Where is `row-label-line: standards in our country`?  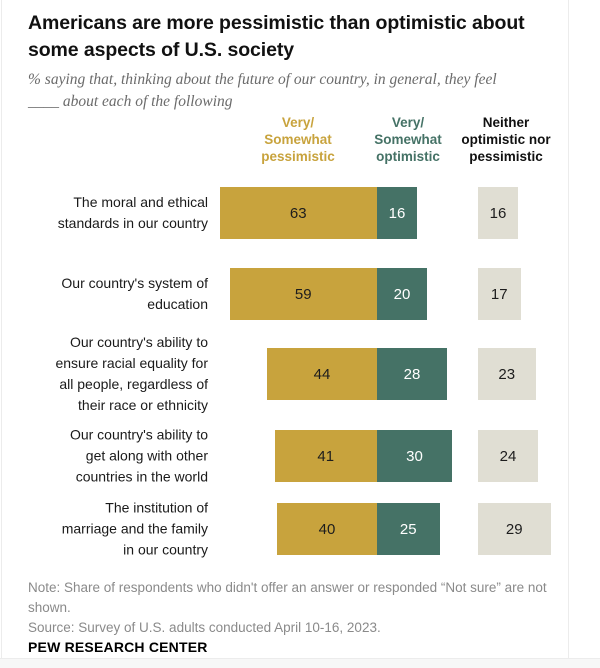
row-label-line: standards in our country is located at coordinates (132, 223).